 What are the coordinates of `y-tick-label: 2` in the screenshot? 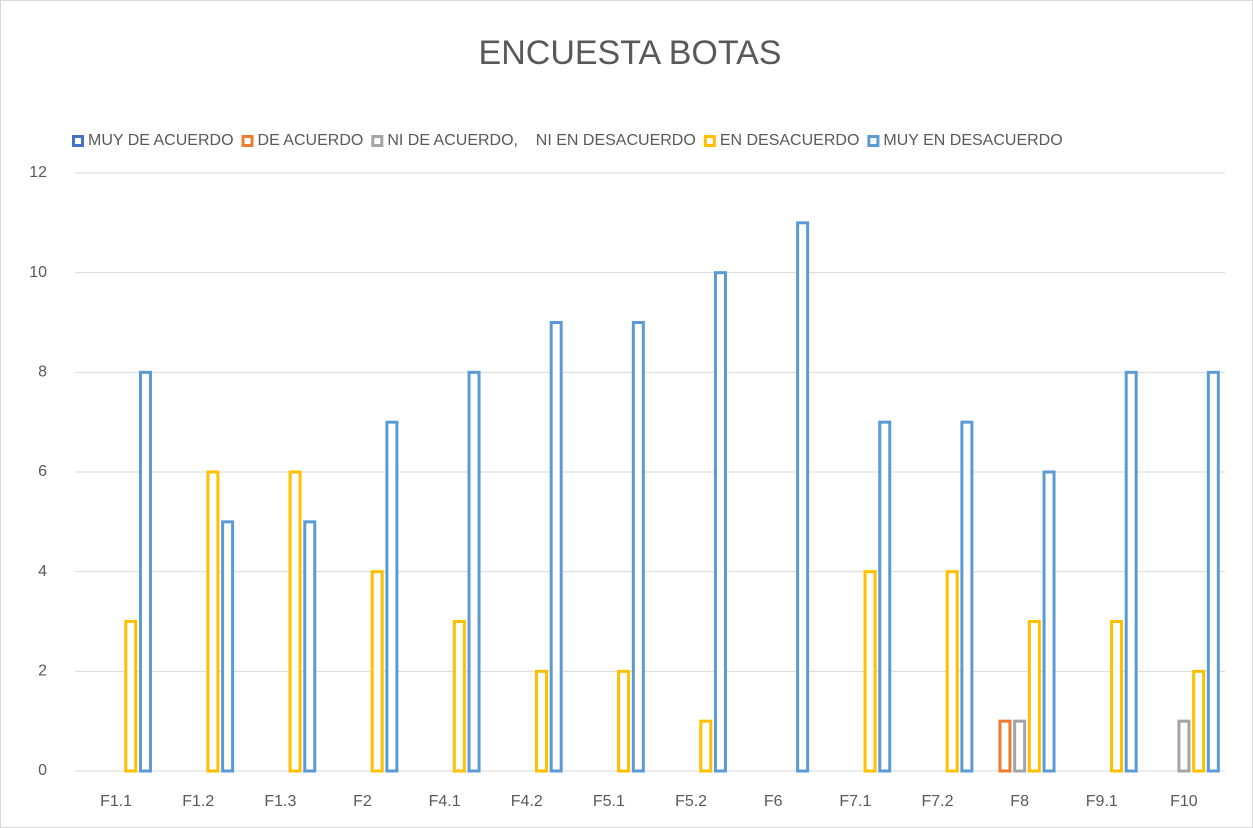 It's located at (42, 671).